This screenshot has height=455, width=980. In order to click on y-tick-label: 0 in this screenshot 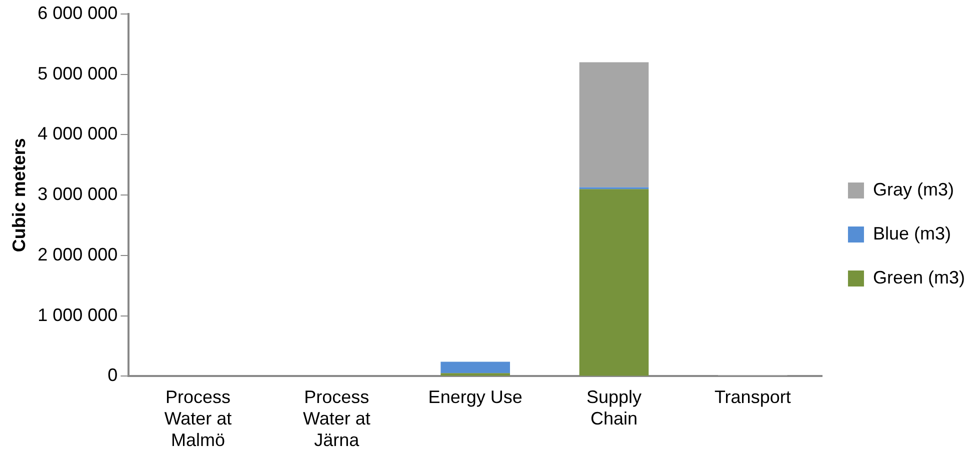, I will do `click(113, 375)`.